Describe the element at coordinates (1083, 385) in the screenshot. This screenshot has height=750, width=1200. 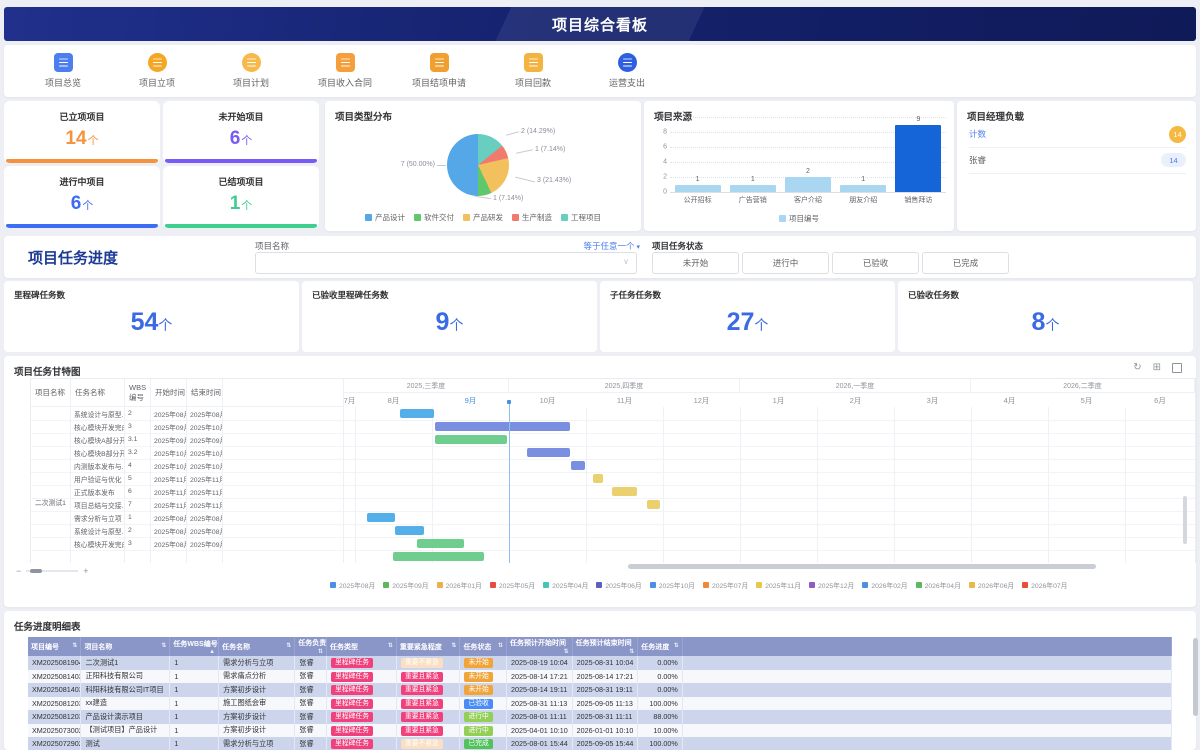
I see `gantt-quarter-label: 2026,二季度` at that location.